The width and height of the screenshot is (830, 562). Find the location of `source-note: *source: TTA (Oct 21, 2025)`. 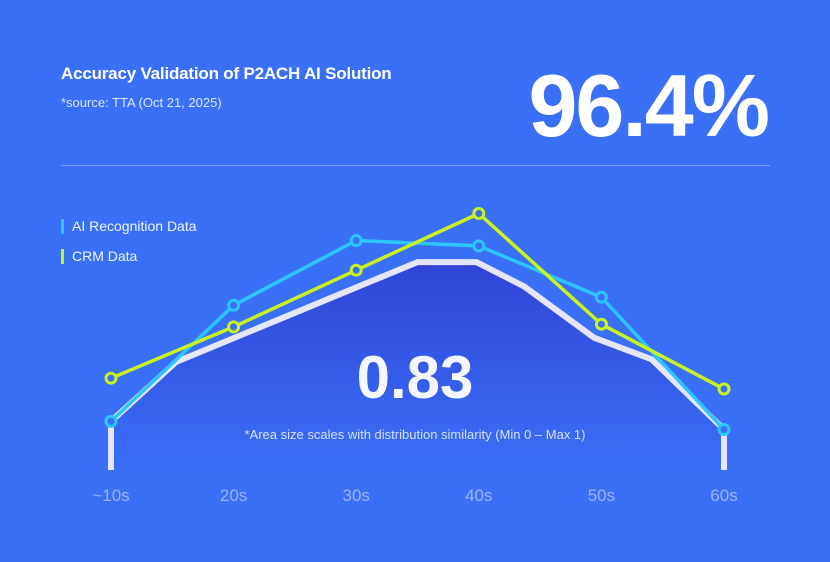

source-note: *source: TTA (Oct 21, 2025) is located at coordinates (141, 102).